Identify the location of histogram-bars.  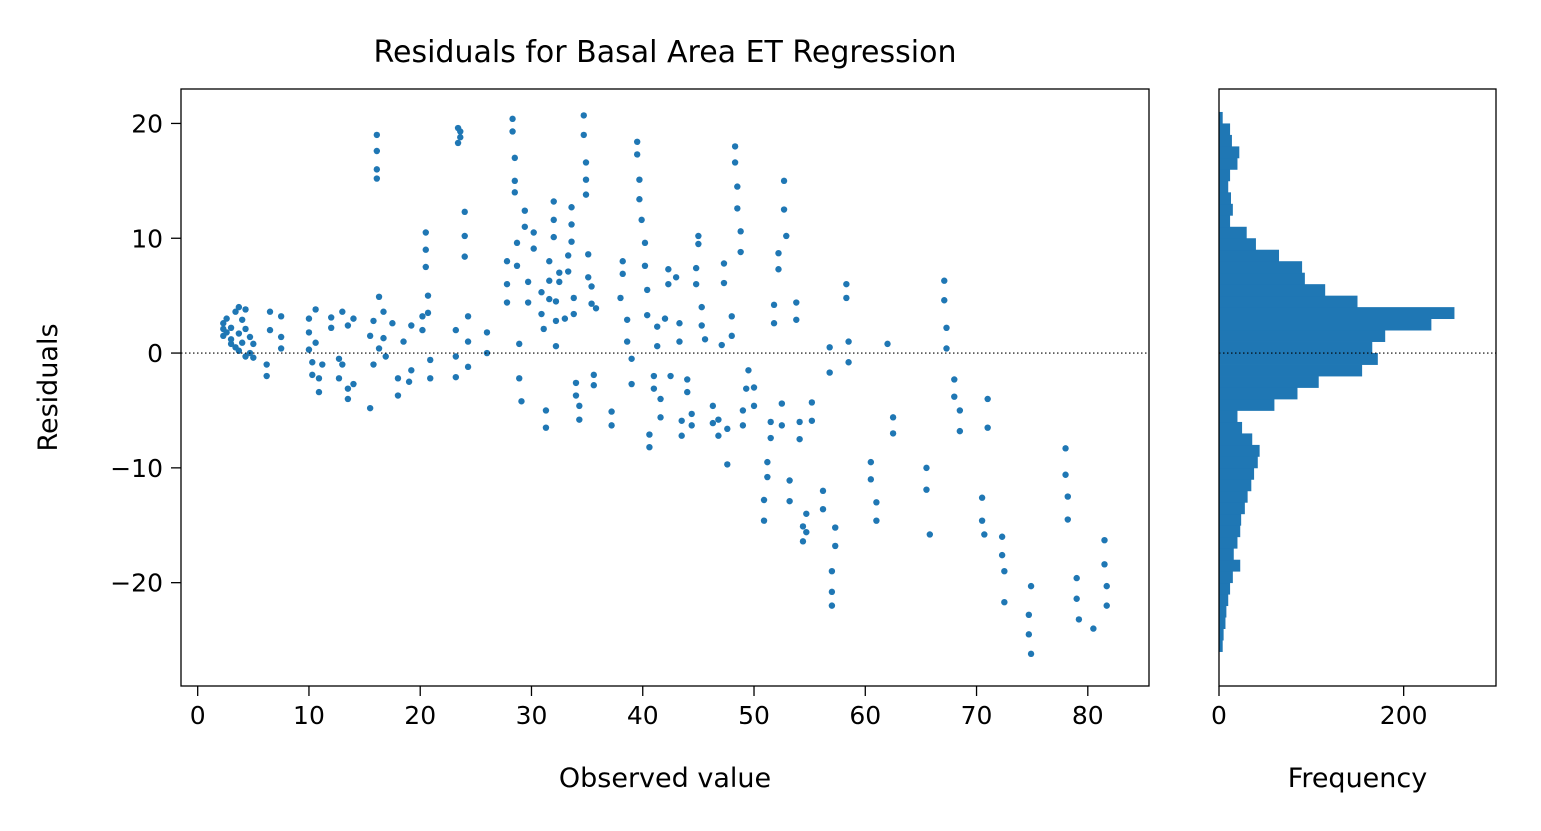
(1337, 381).